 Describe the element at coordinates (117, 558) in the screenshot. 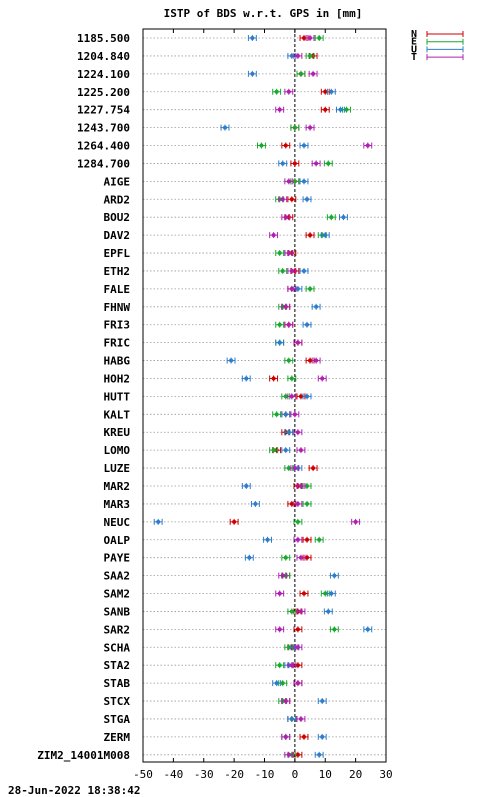

I see `row-label: PAYE` at that location.